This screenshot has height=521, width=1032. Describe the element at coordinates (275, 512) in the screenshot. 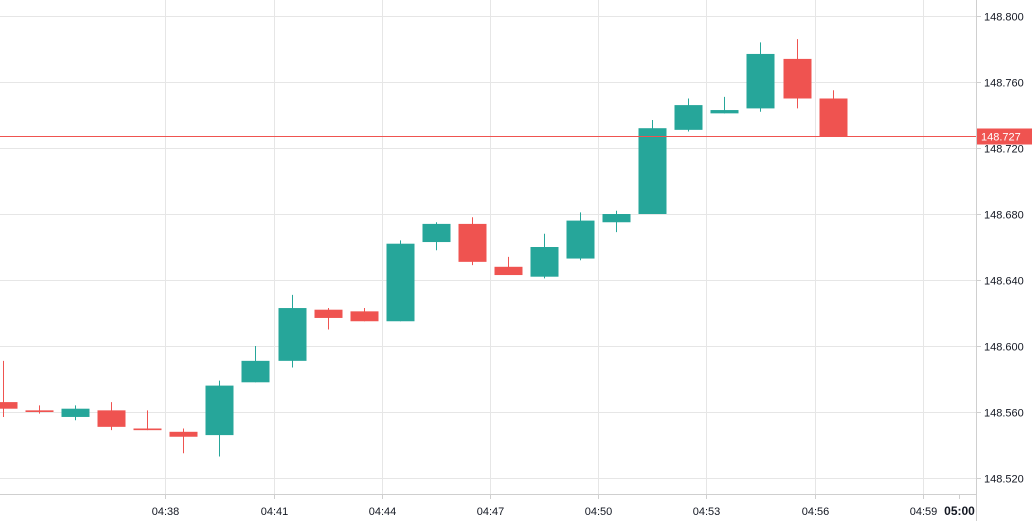

I see `x-tick-label: 04:41` at that location.